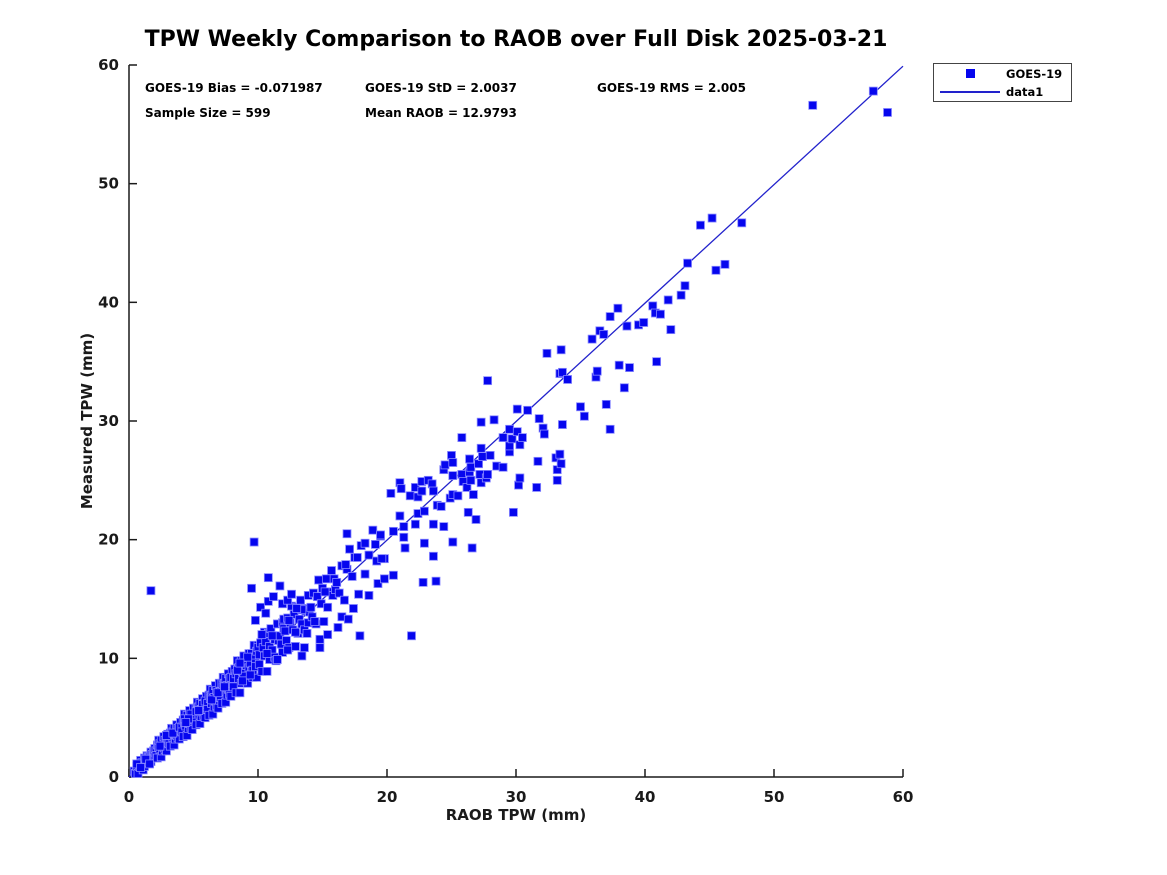  I want to click on legend-item-data1: data1, so click(1002, 91).